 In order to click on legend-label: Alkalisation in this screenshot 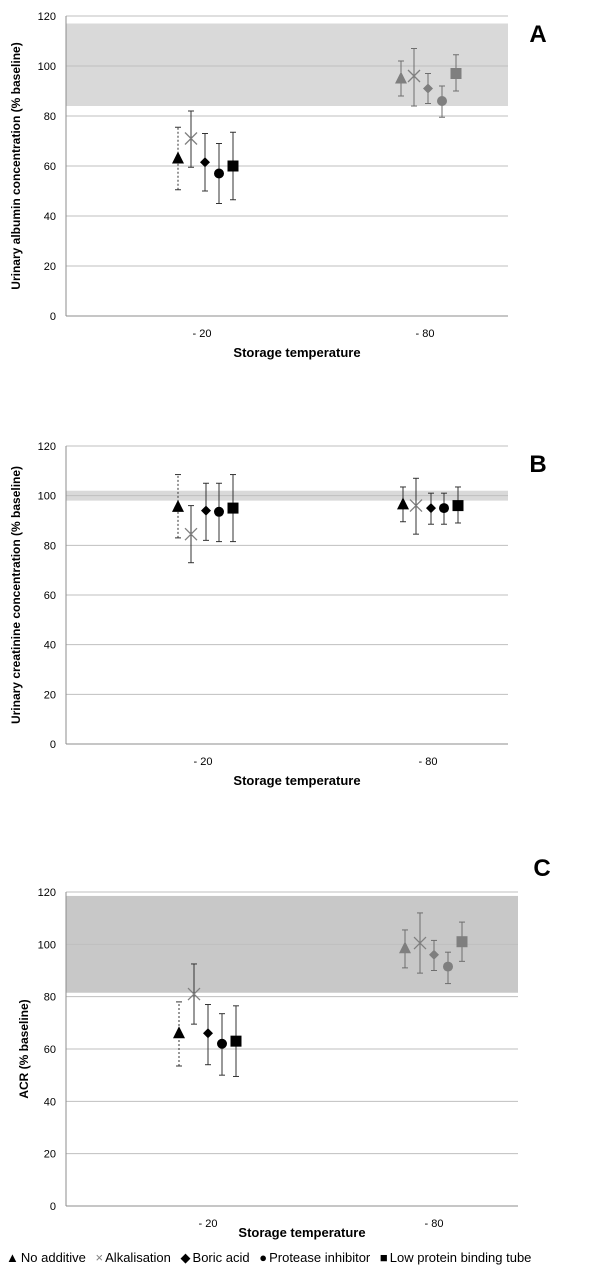, I will do `click(138, 1257)`.